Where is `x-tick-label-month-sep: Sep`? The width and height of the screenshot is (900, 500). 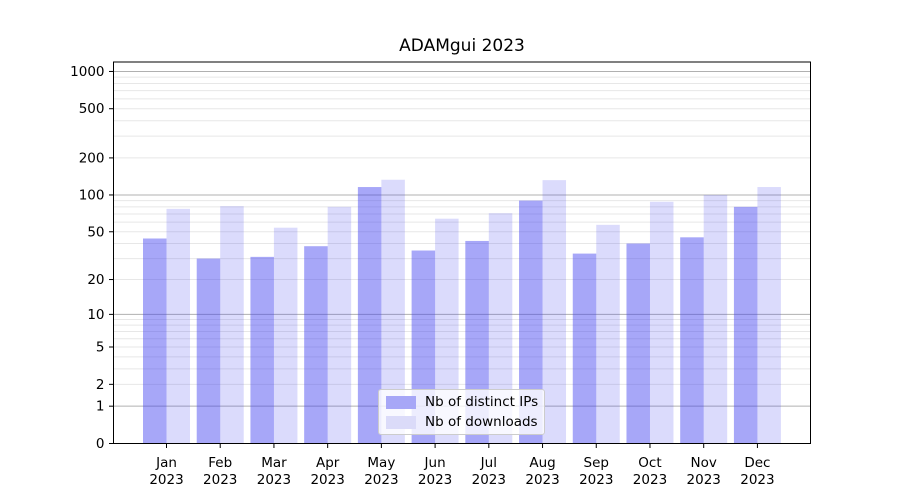
x-tick-label-month-sep: Sep is located at coordinates (596, 463).